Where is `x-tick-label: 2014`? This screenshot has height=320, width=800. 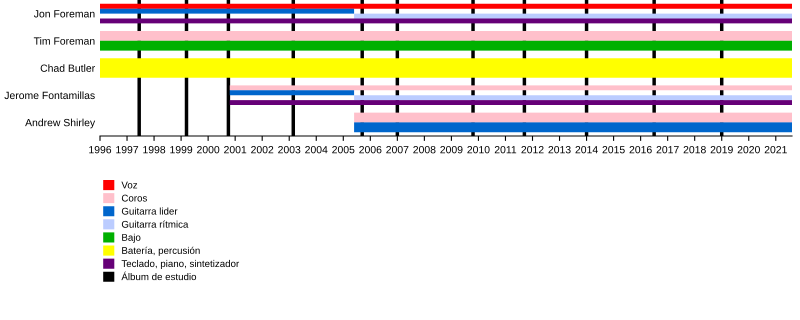 x-tick-label: 2014 is located at coordinates (587, 150).